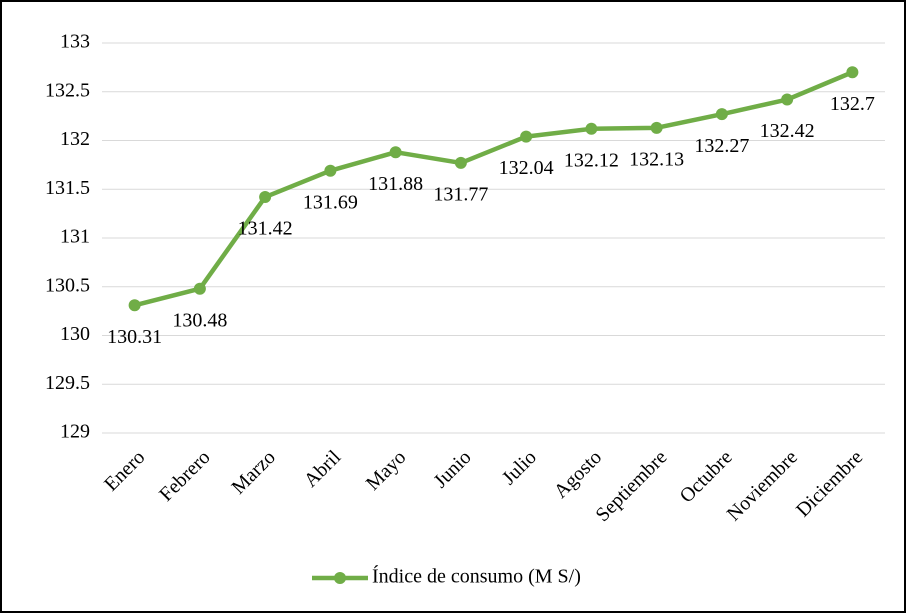 This screenshot has height=613, width=906. I want to click on y-tick-label: 133, so click(75, 42).